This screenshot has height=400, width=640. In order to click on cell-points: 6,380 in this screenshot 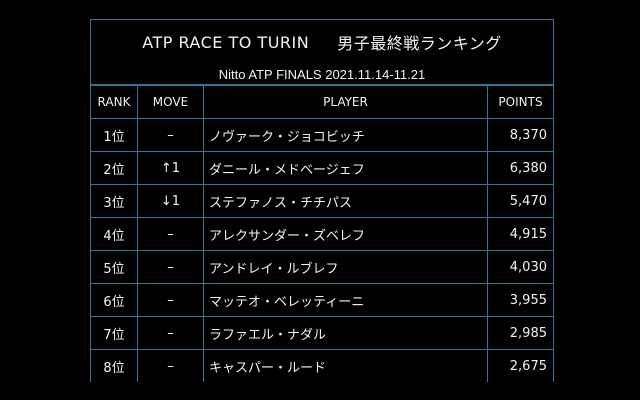, I will do `click(528, 168)`.